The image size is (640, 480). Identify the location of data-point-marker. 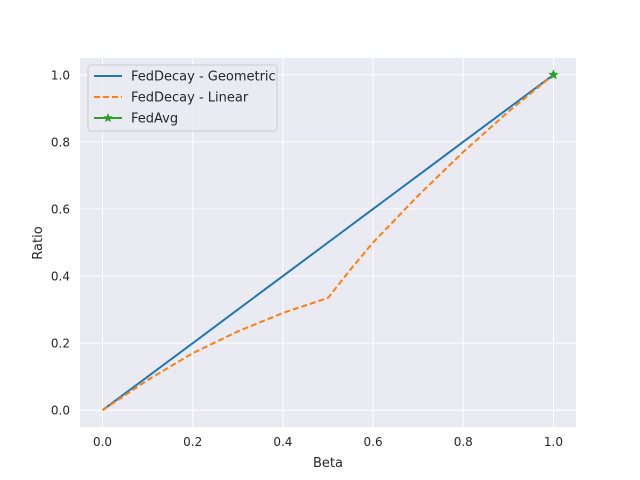
(553, 74).